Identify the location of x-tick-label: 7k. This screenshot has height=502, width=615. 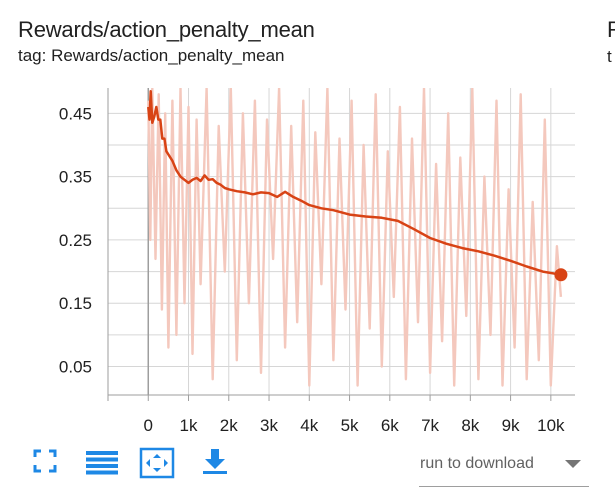
(430, 425).